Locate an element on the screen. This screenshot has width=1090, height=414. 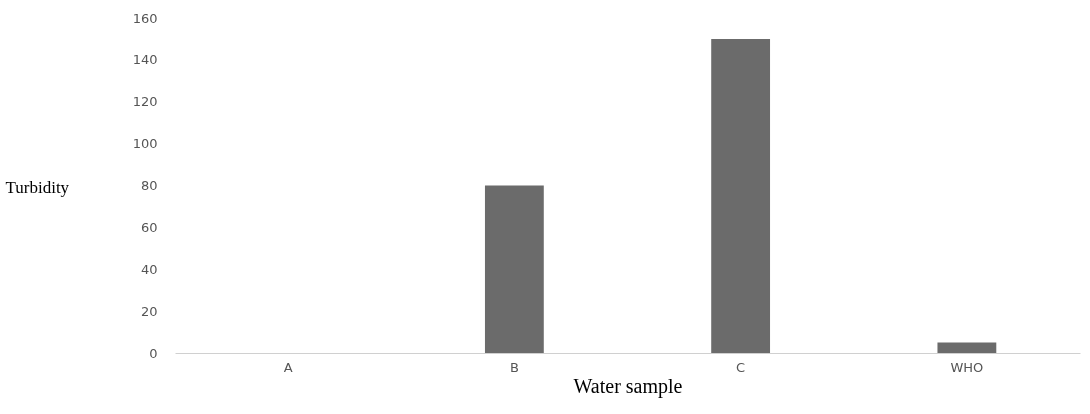
y-tick-label: 100 is located at coordinates (145, 144).